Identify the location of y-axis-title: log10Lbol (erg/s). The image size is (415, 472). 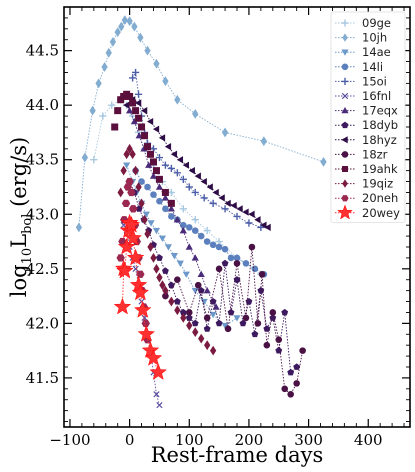
(21, 217).